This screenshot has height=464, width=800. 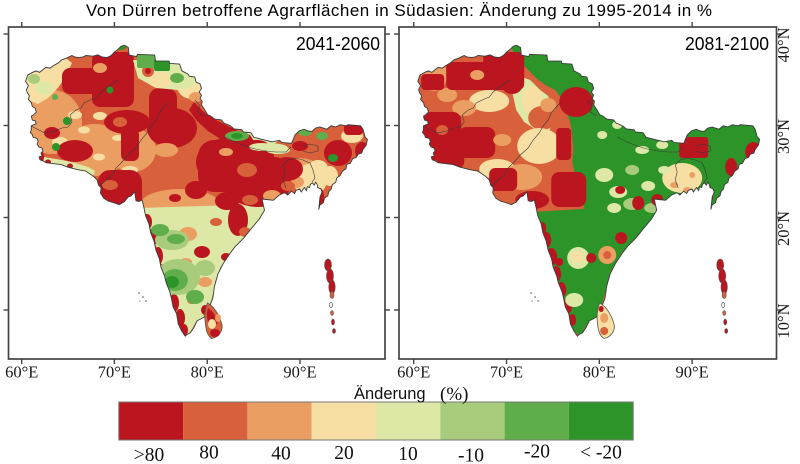 I want to click on svg-text: 2081-2100, so click(x=727, y=43).